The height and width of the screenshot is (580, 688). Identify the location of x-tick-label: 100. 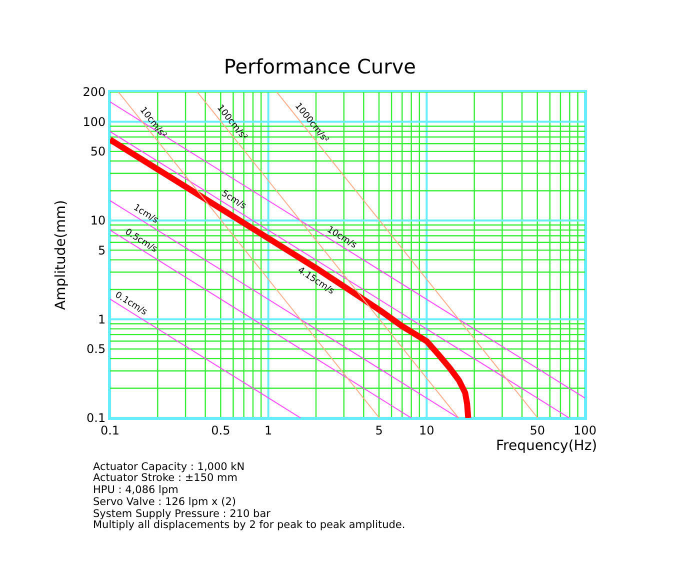
(585, 430).